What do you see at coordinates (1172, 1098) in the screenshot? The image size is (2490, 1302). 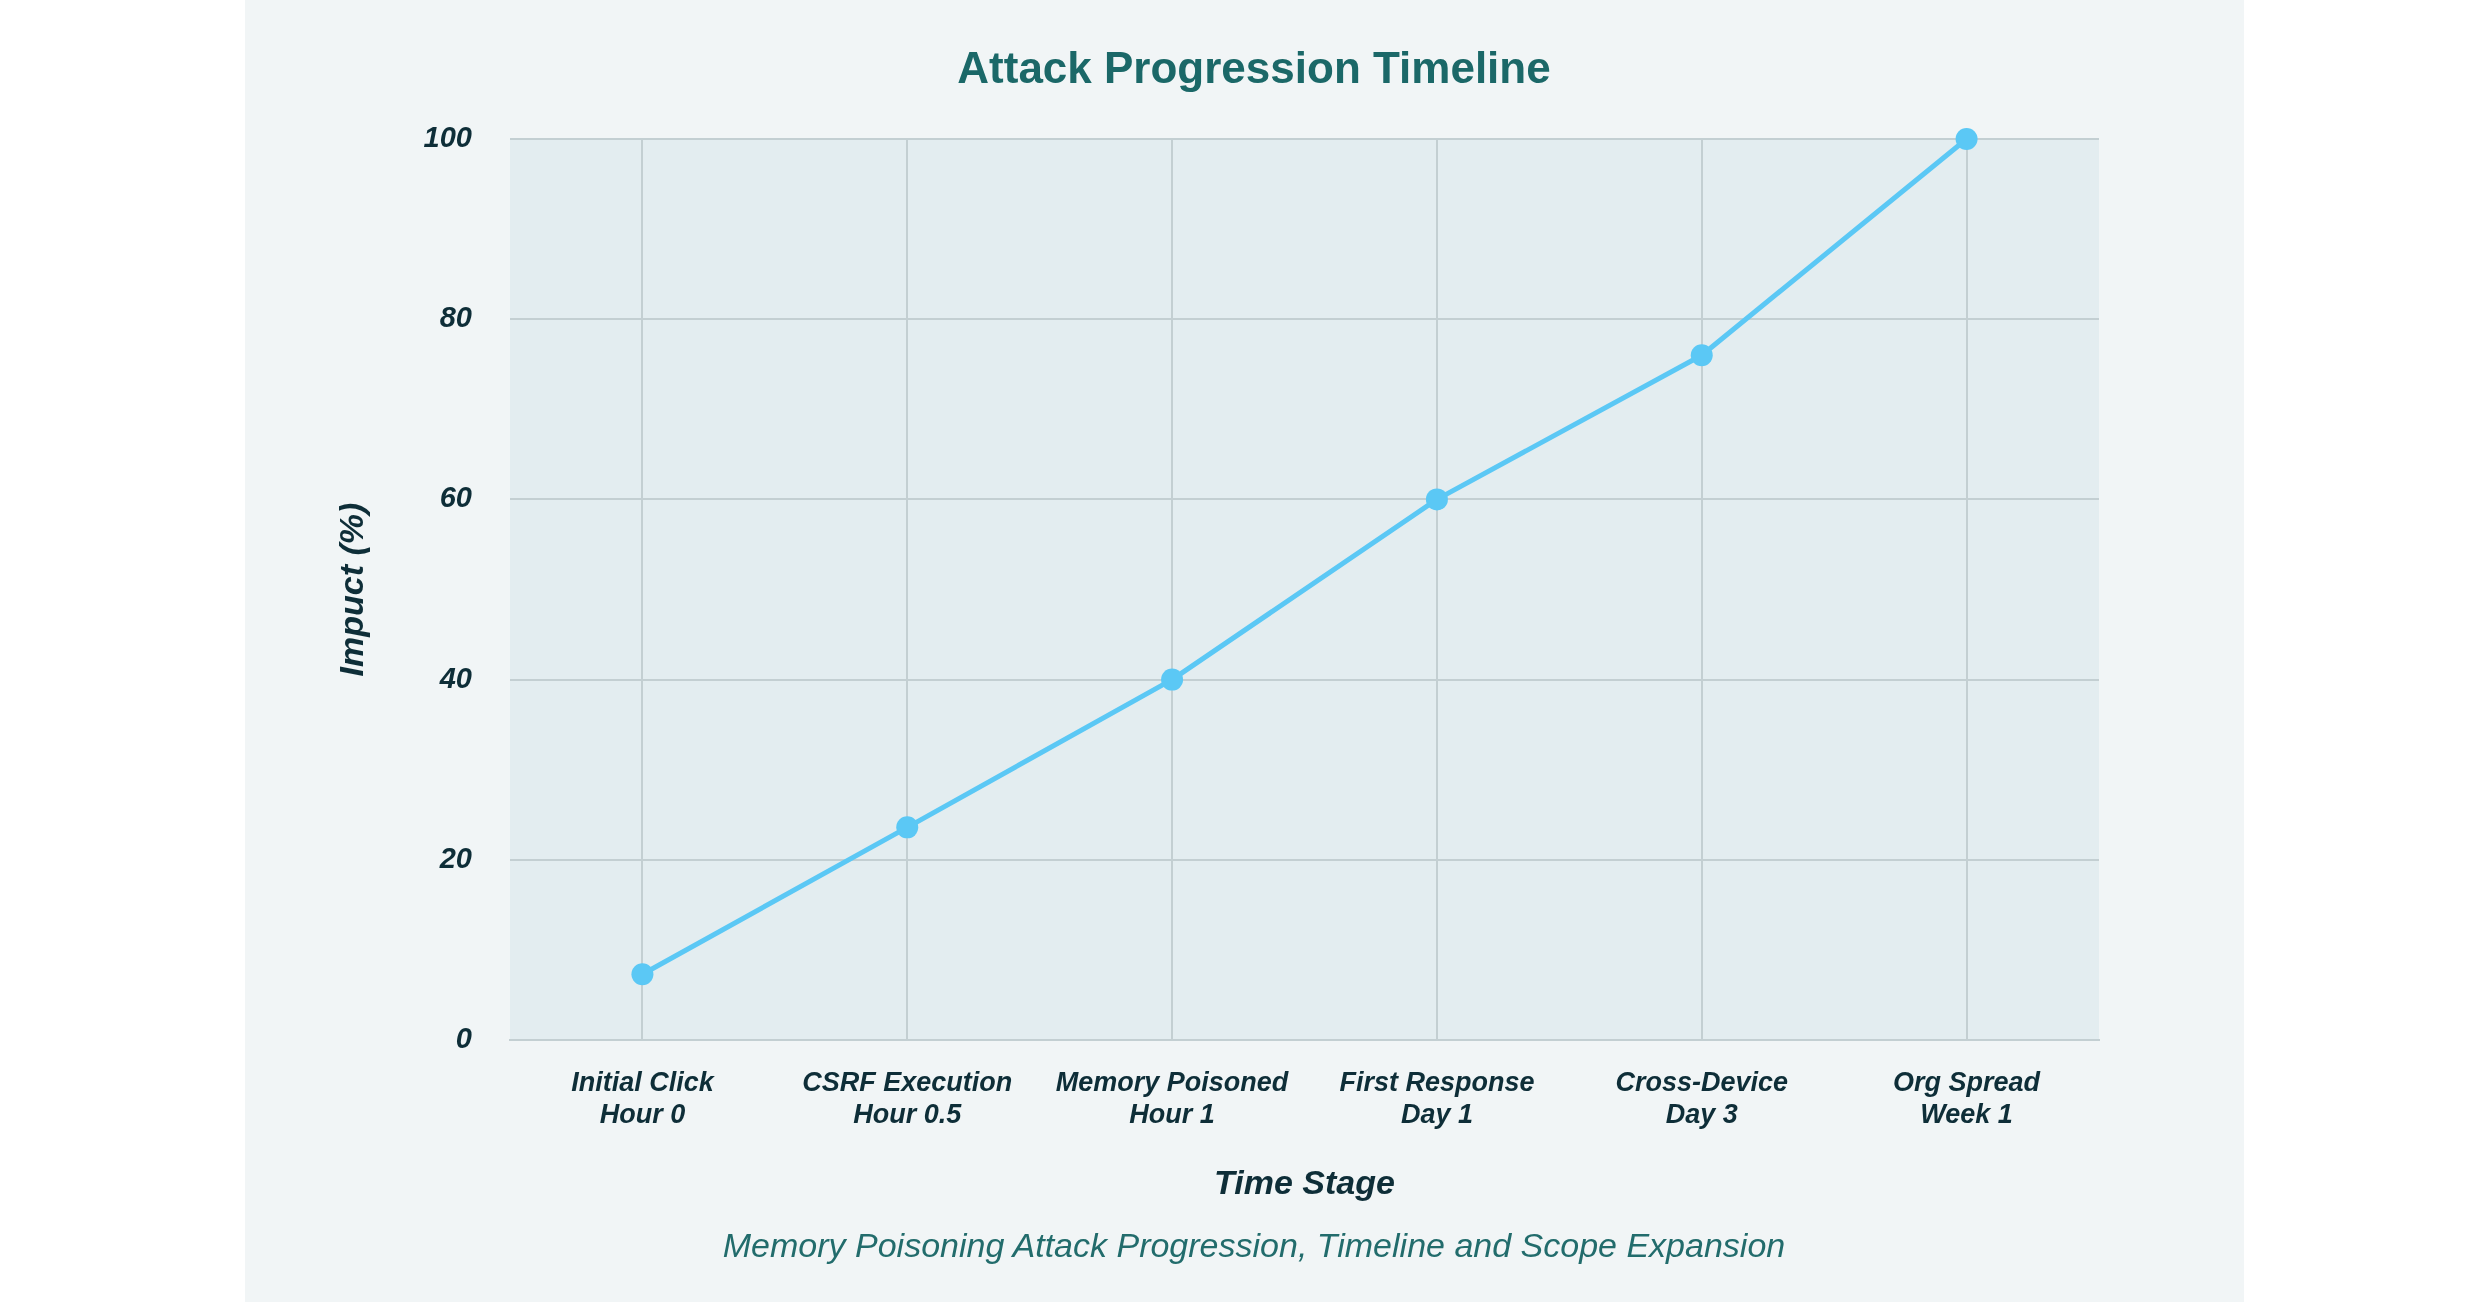 I see `x-tick-label: Memory Poisoned Hour 1` at bounding box center [1172, 1098].